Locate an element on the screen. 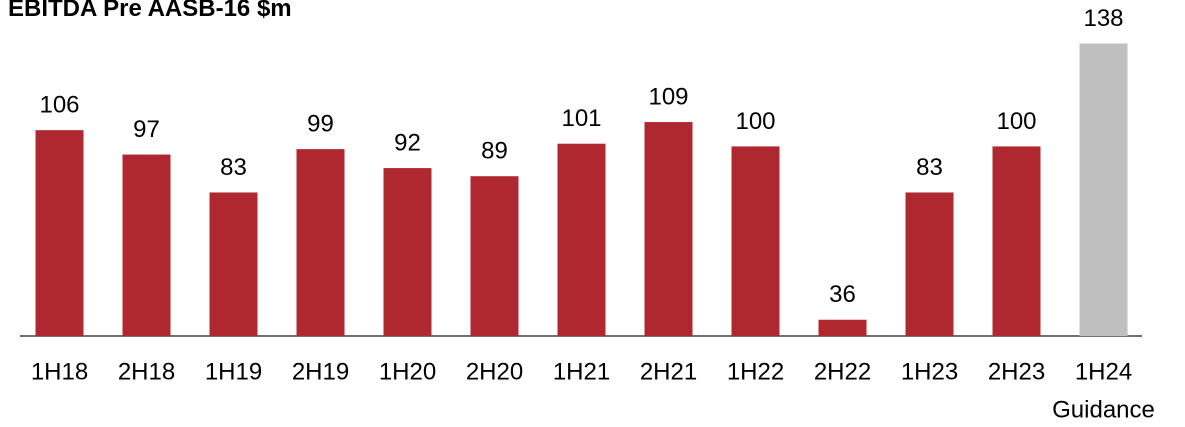 Image resolution: width=1185 pixels, height=427 pixels. x-tick-label: 1H22 is located at coordinates (755, 371).